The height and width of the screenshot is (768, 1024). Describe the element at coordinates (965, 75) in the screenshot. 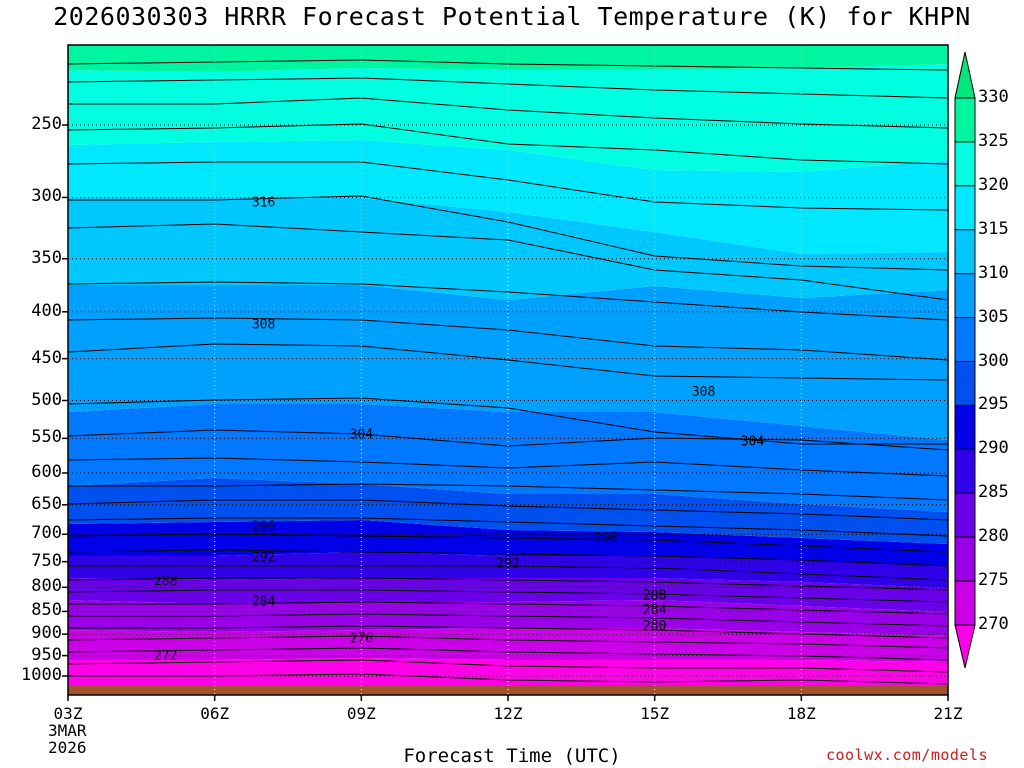

I see `colorbar-top-arrow` at that location.